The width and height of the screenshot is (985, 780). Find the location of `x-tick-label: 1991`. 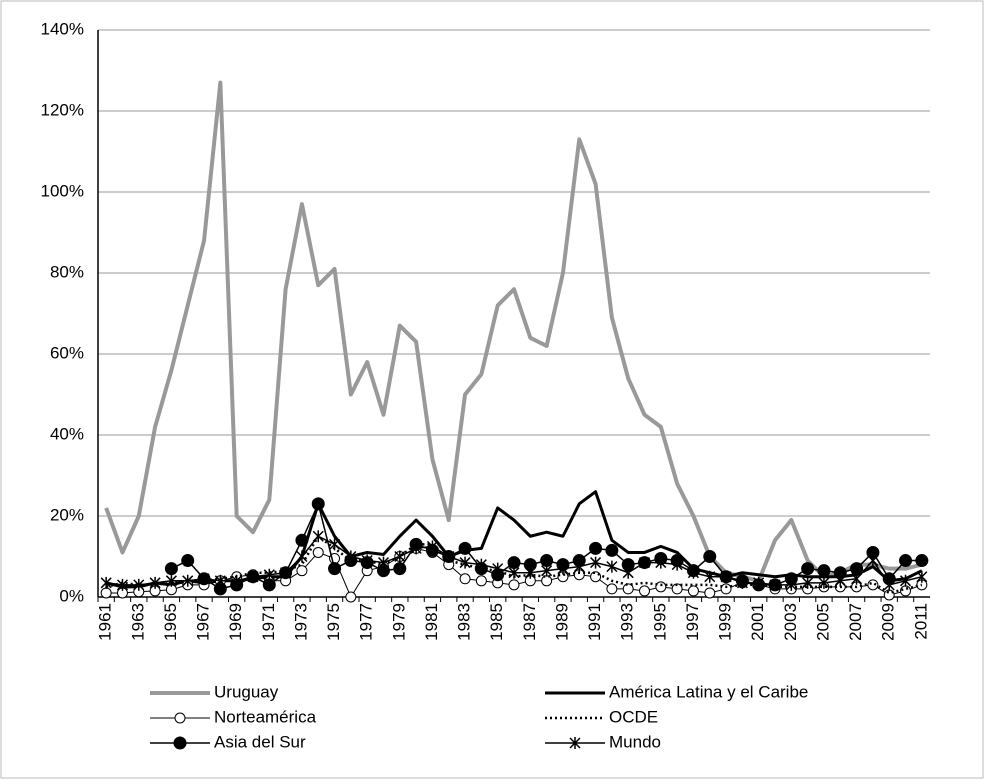

x-tick-label: 1991 is located at coordinates (594, 622).